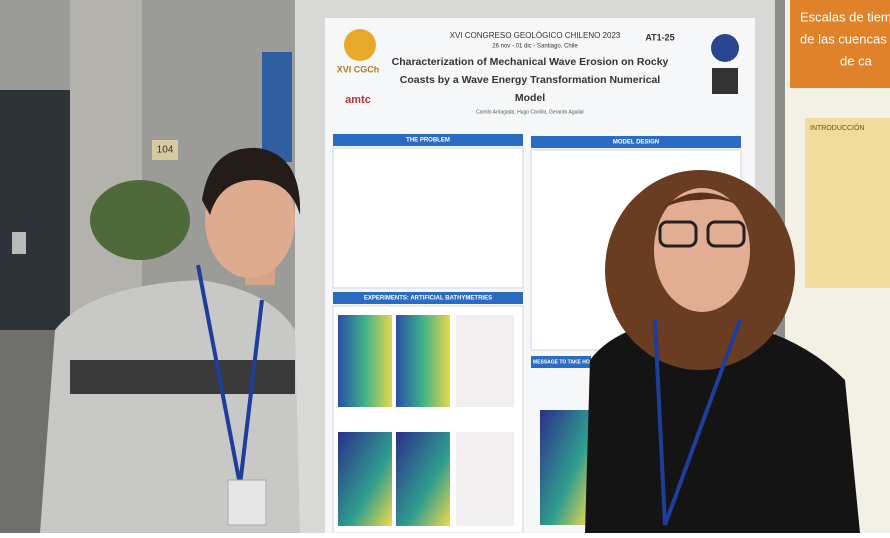 The image size is (890, 538). I want to click on plant, so click(140, 220).